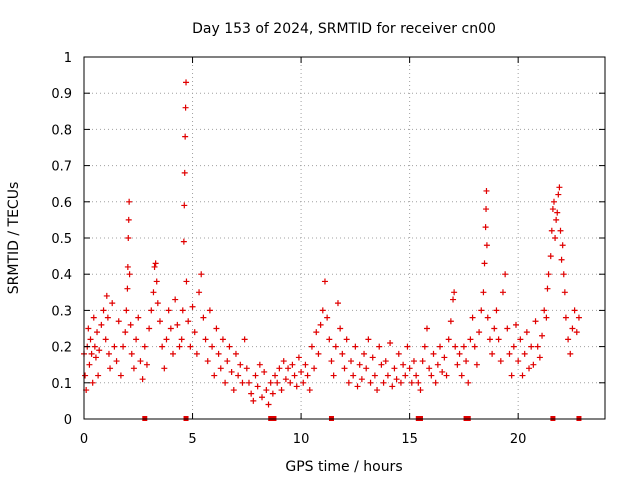 This screenshot has height=480, width=640. I want to click on y-tick-label: 0.8, so click(61, 130).